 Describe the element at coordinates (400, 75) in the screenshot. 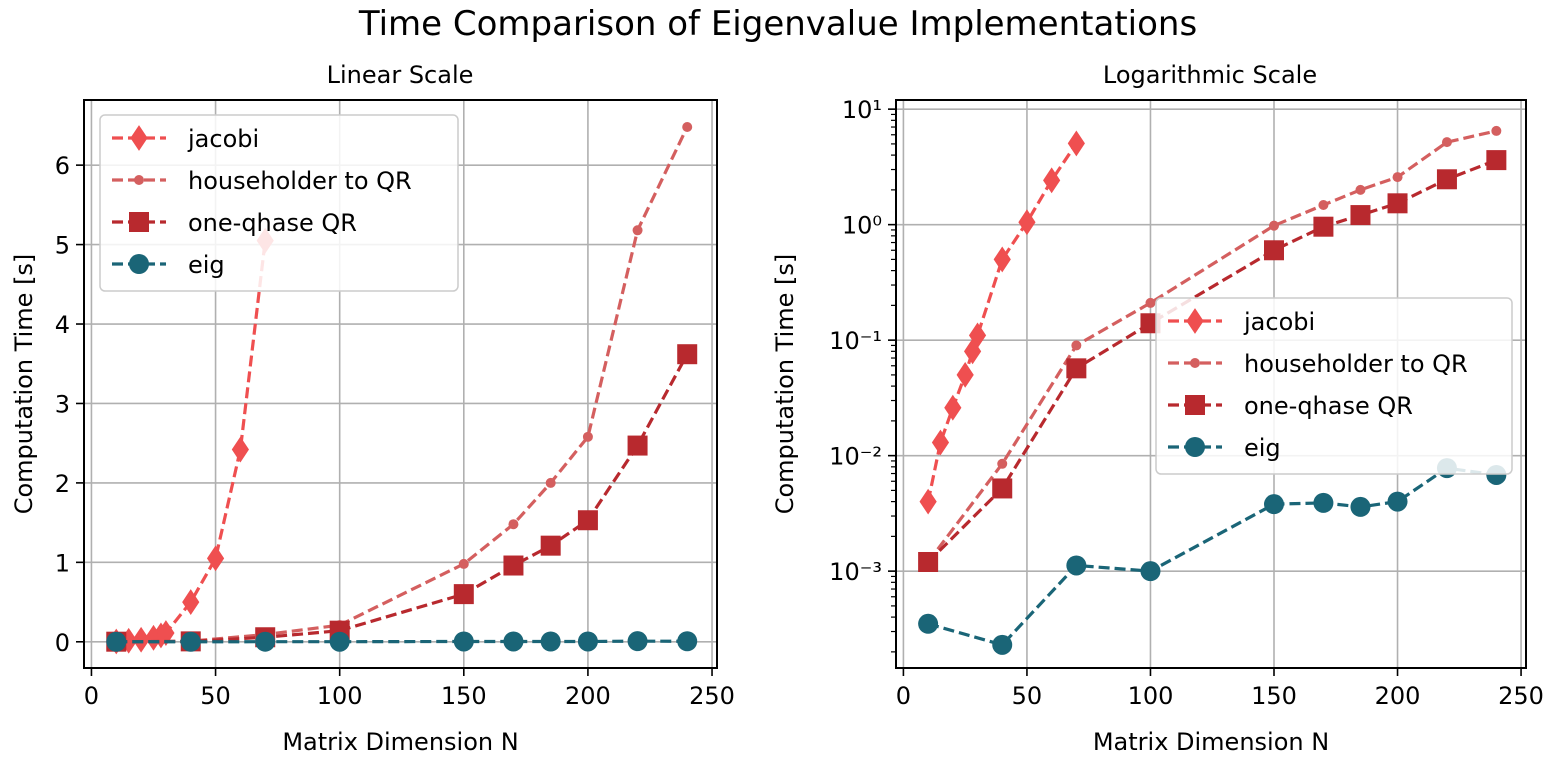

I see `panel-title: Linear Scale` at that location.